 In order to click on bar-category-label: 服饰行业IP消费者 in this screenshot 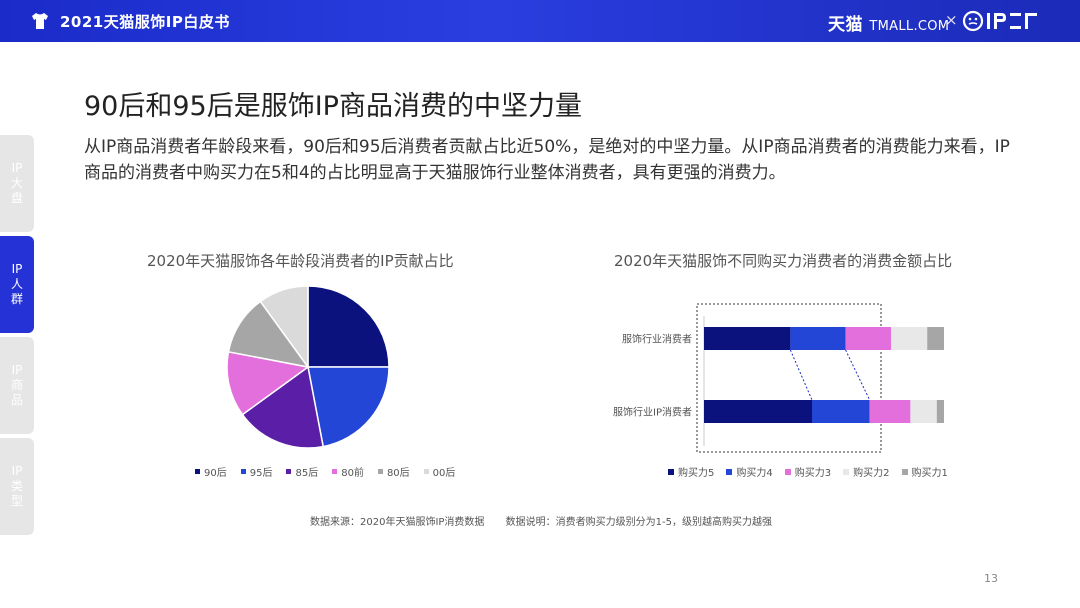, I will do `click(652, 412)`.